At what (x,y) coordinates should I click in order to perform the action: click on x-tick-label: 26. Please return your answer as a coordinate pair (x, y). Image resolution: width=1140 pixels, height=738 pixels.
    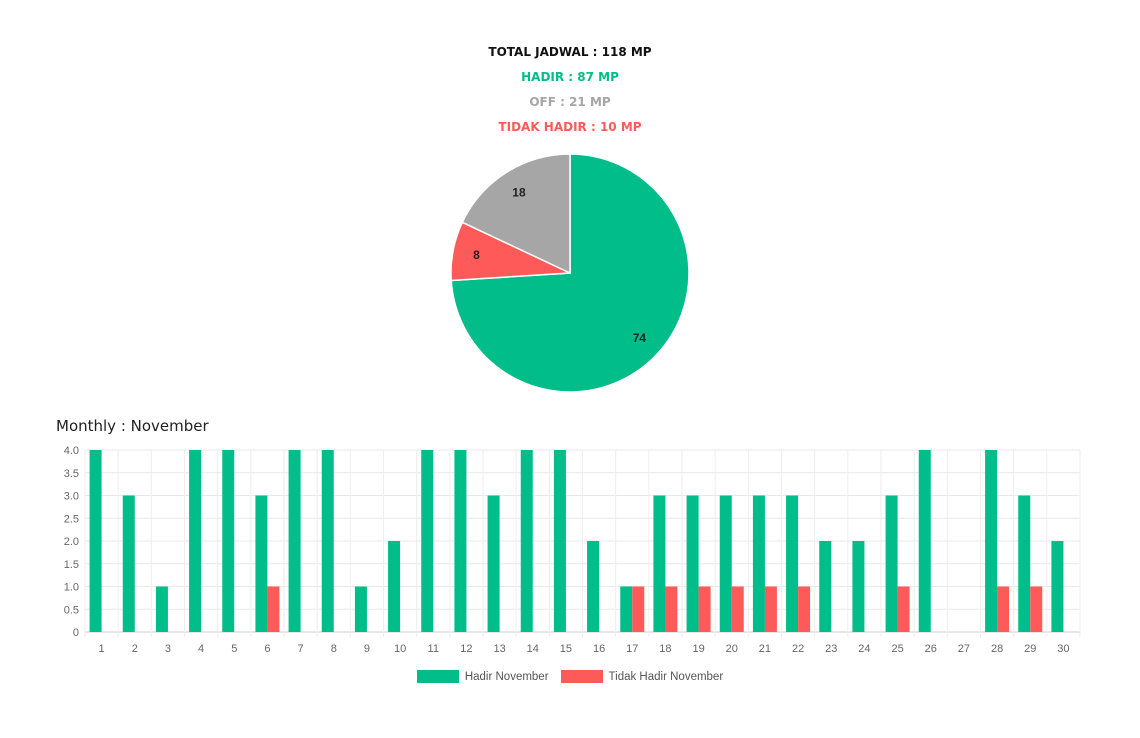
    Looking at the image, I should click on (931, 649).